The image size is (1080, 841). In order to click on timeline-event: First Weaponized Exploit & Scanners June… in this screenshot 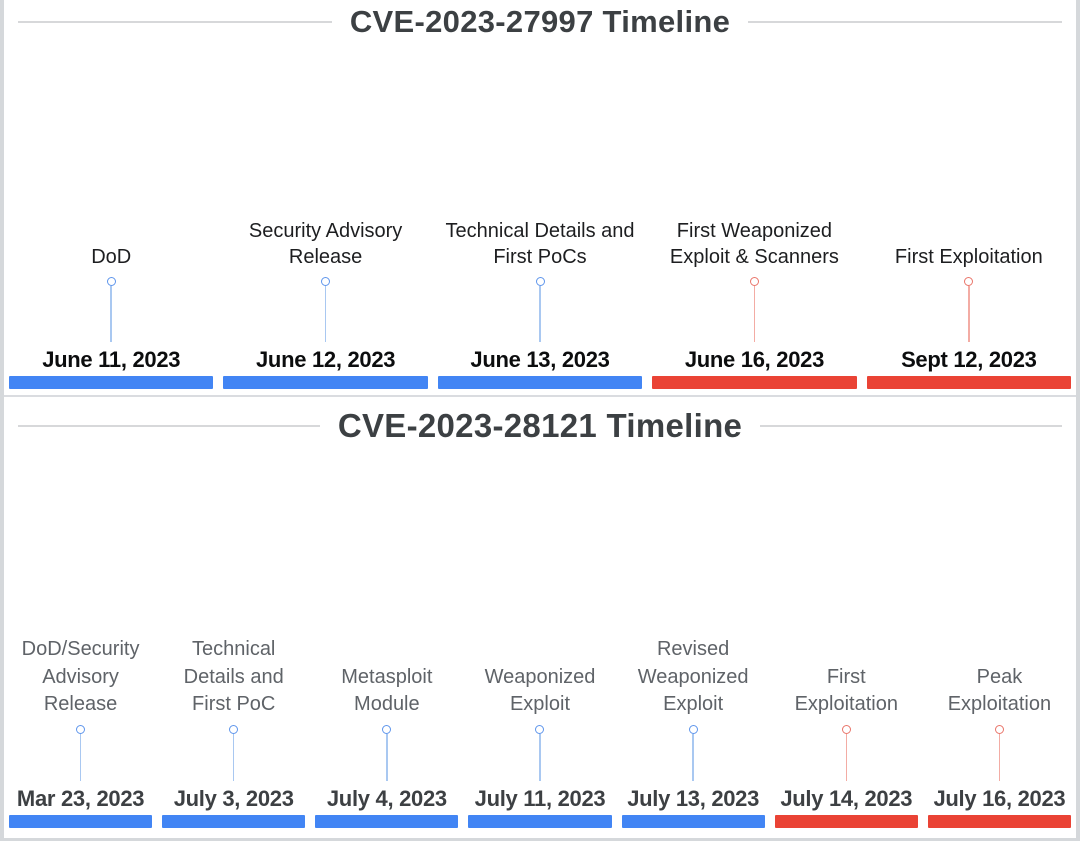, I will do `click(754, 306)`.